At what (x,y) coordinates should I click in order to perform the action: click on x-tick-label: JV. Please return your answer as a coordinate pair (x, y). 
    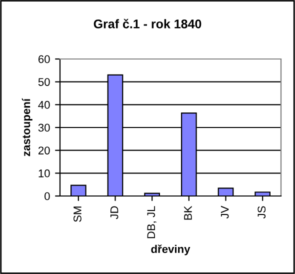
    Looking at the image, I should click on (224, 212).